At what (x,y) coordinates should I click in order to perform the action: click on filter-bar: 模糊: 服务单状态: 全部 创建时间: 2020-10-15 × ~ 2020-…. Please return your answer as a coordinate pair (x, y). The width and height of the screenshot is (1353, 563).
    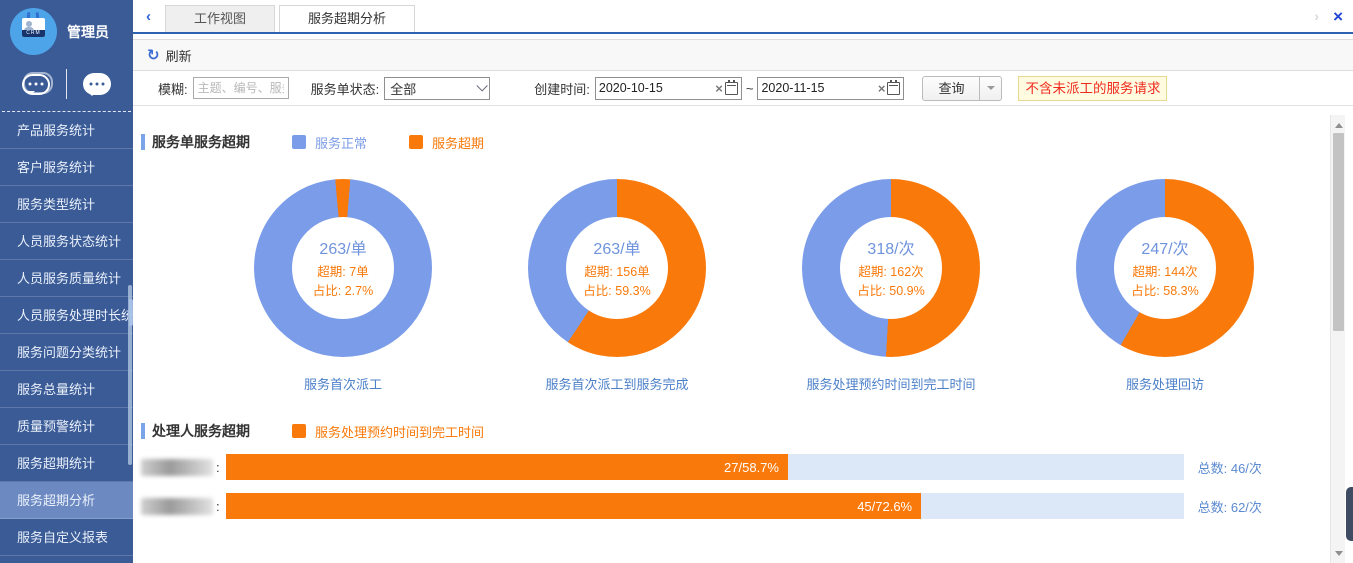
    Looking at the image, I should click on (743, 88).